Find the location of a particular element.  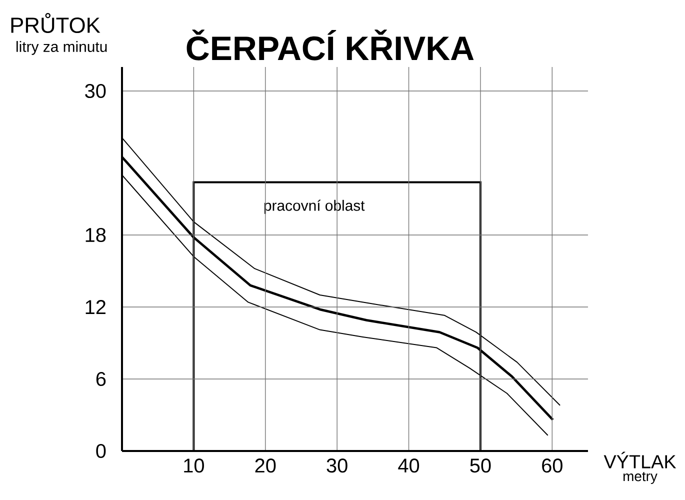

x-tick-label: 60 is located at coordinates (552, 465).